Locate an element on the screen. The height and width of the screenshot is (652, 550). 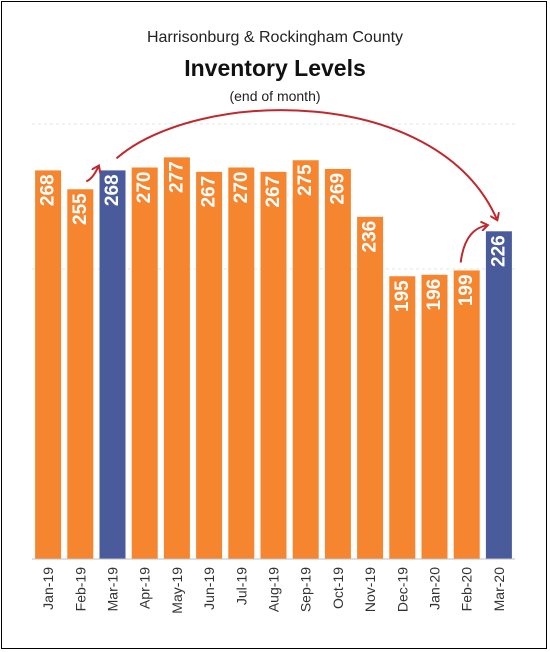
x-tick-label: Sep-19 is located at coordinates (306, 589).